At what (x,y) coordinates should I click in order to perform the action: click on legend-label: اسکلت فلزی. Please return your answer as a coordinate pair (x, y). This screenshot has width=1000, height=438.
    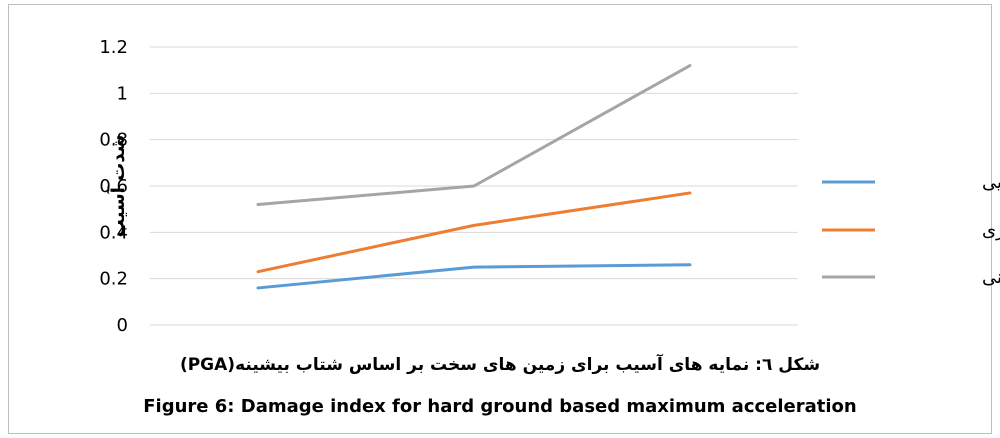
    Looking at the image, I should click on (991, 230).